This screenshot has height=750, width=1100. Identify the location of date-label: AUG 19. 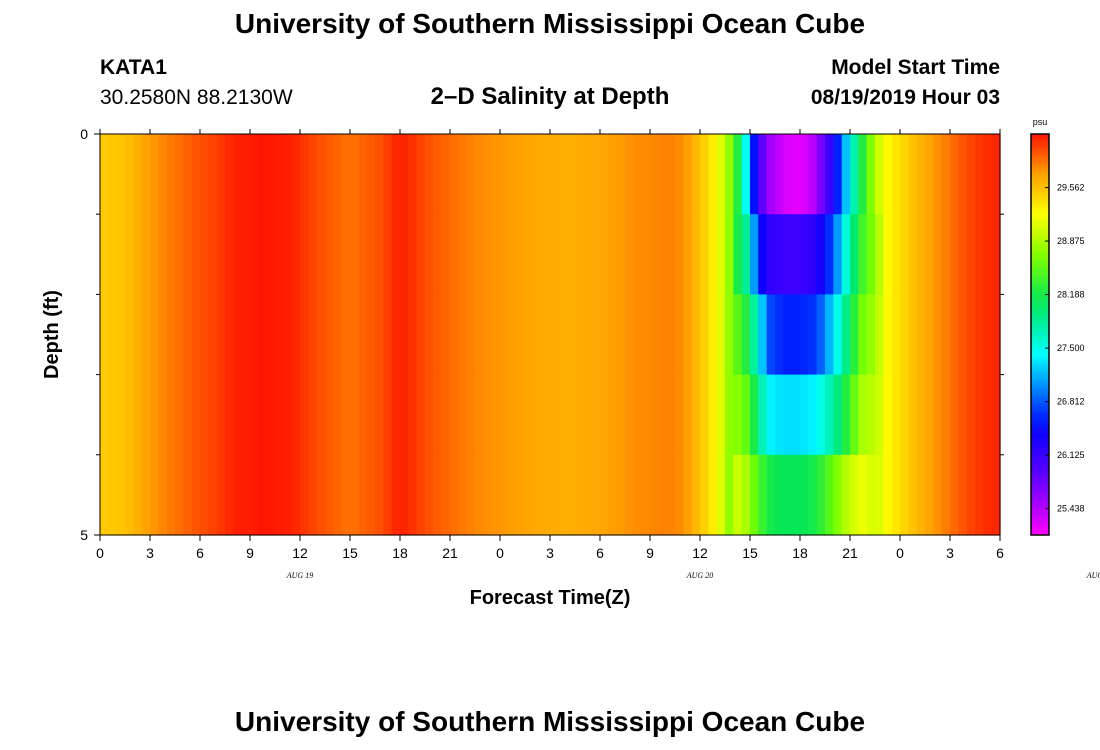
(299, 575).